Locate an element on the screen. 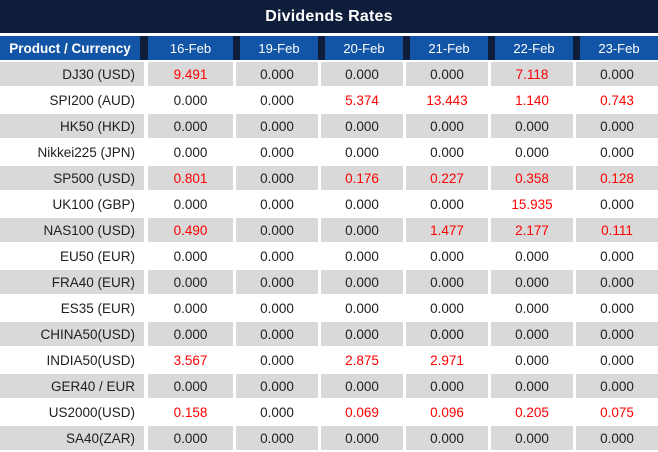 This screenshot has width=658, height=452. product-label: UK100 (GBP) is located at coordinates (74, 204).